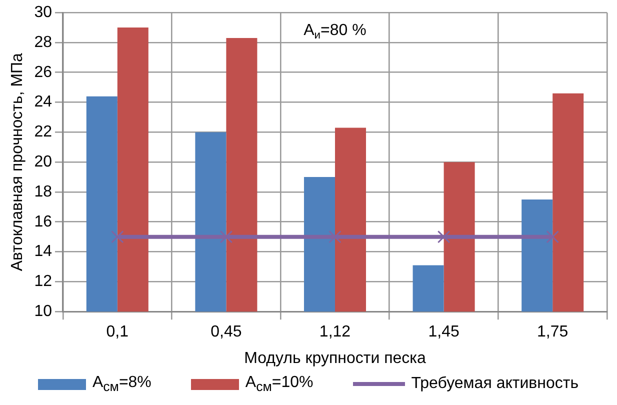  I want to click on y-tick-label: 28, so click(43, 42).